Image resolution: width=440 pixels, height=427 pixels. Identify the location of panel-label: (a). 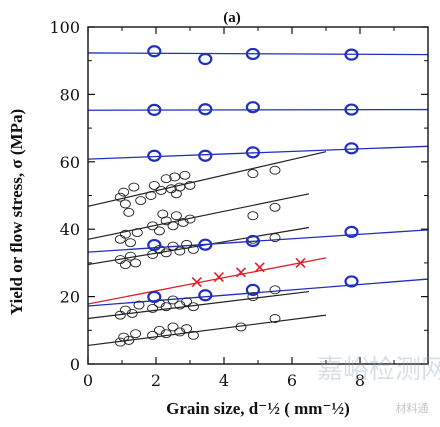
(232, 18).